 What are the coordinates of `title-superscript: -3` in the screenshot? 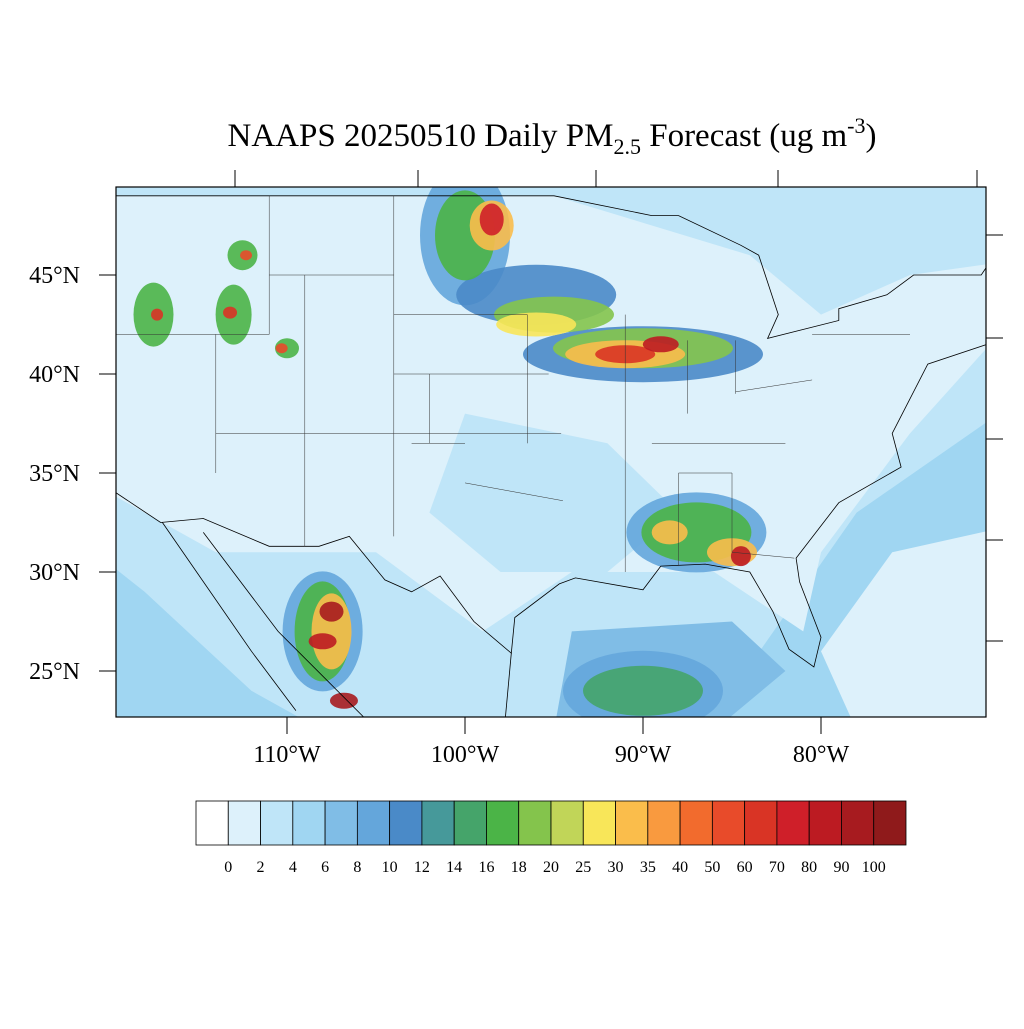 It's located at (856, 125).